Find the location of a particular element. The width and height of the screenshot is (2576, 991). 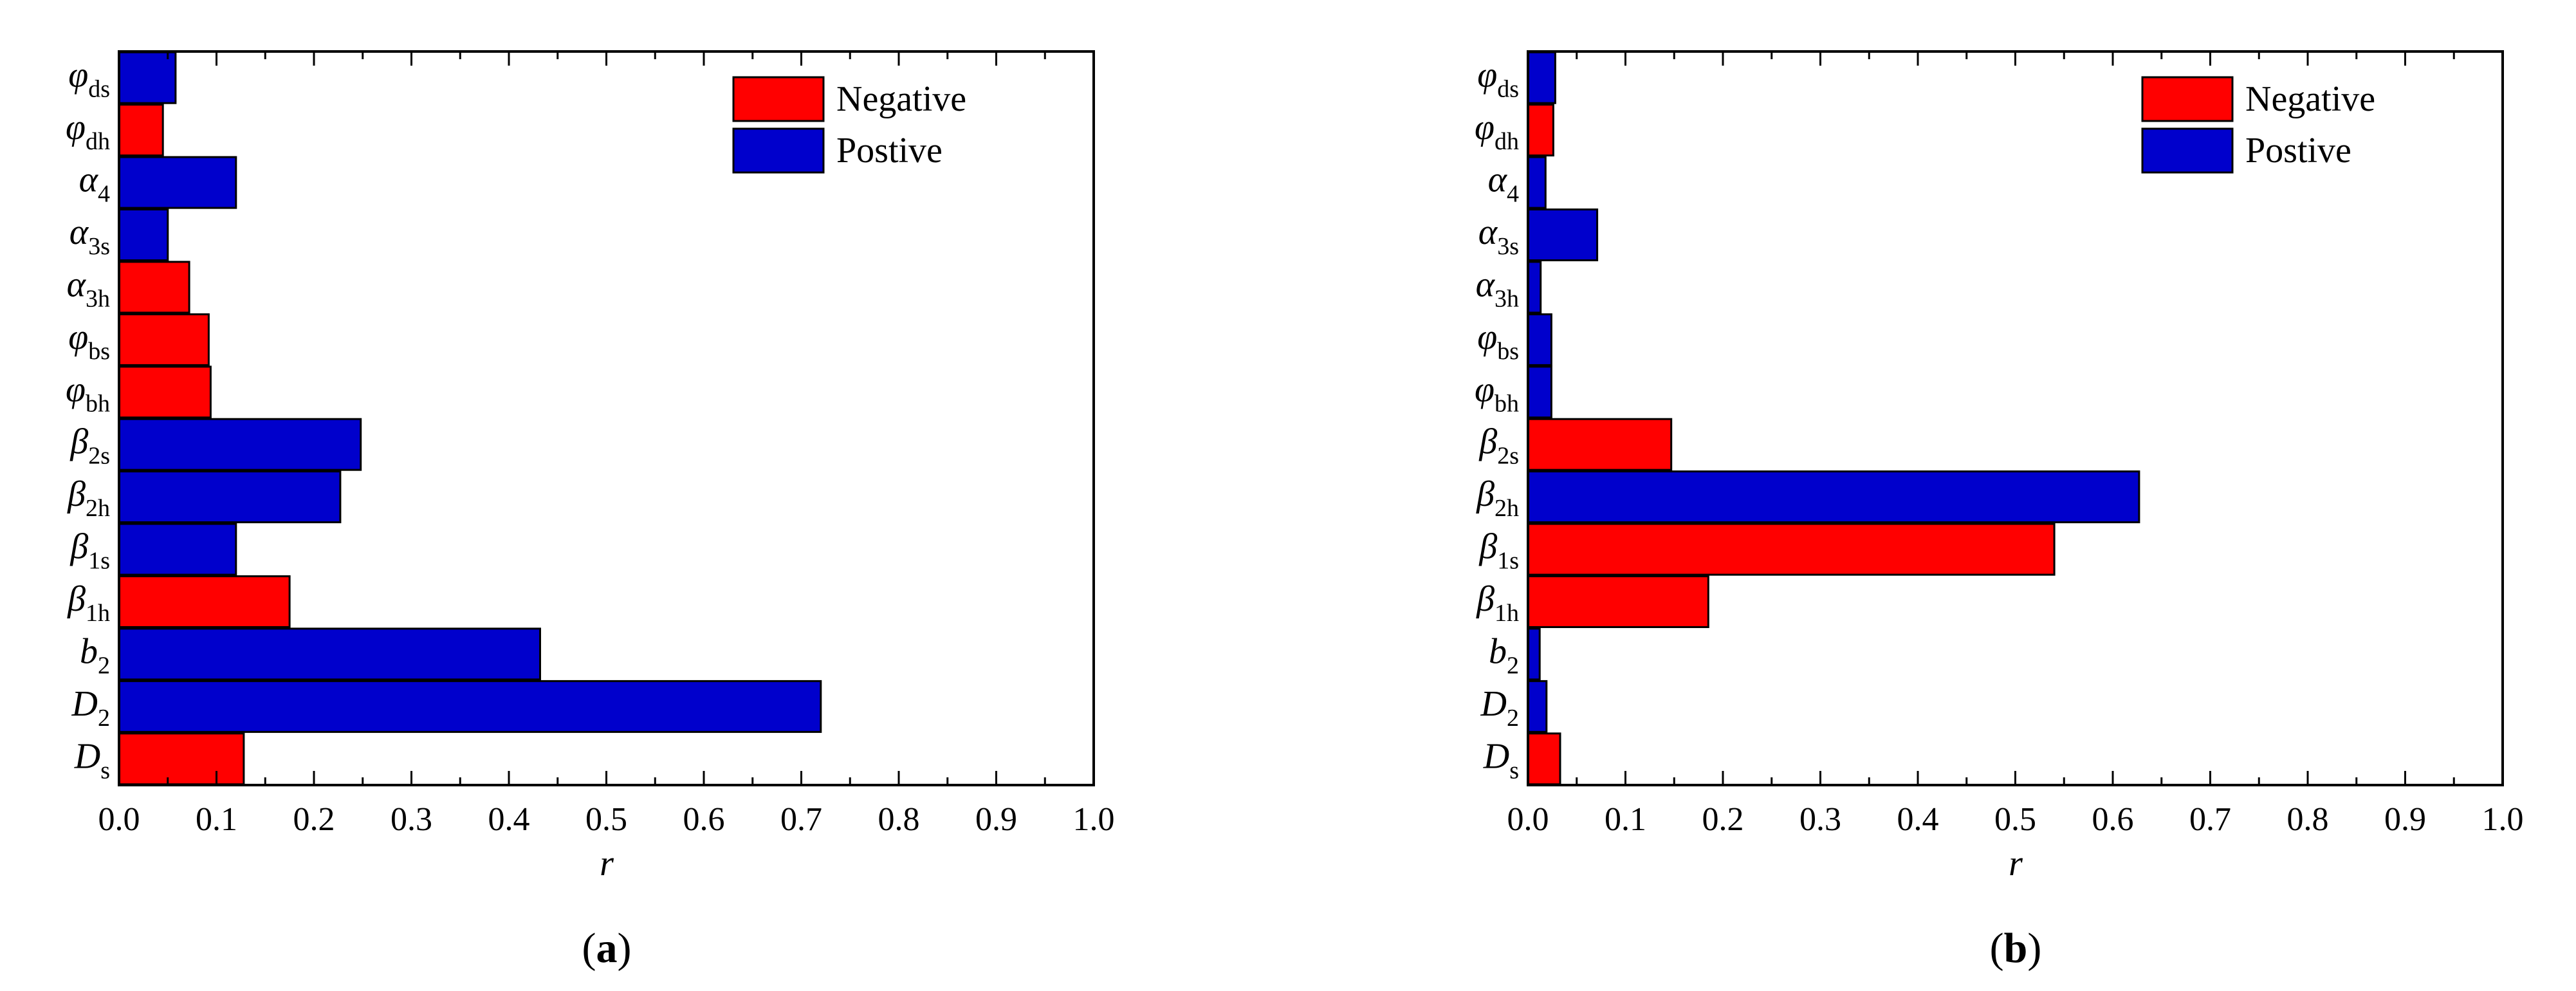

chart-1-category-base-1: D is located at coordinates (1493, 704).